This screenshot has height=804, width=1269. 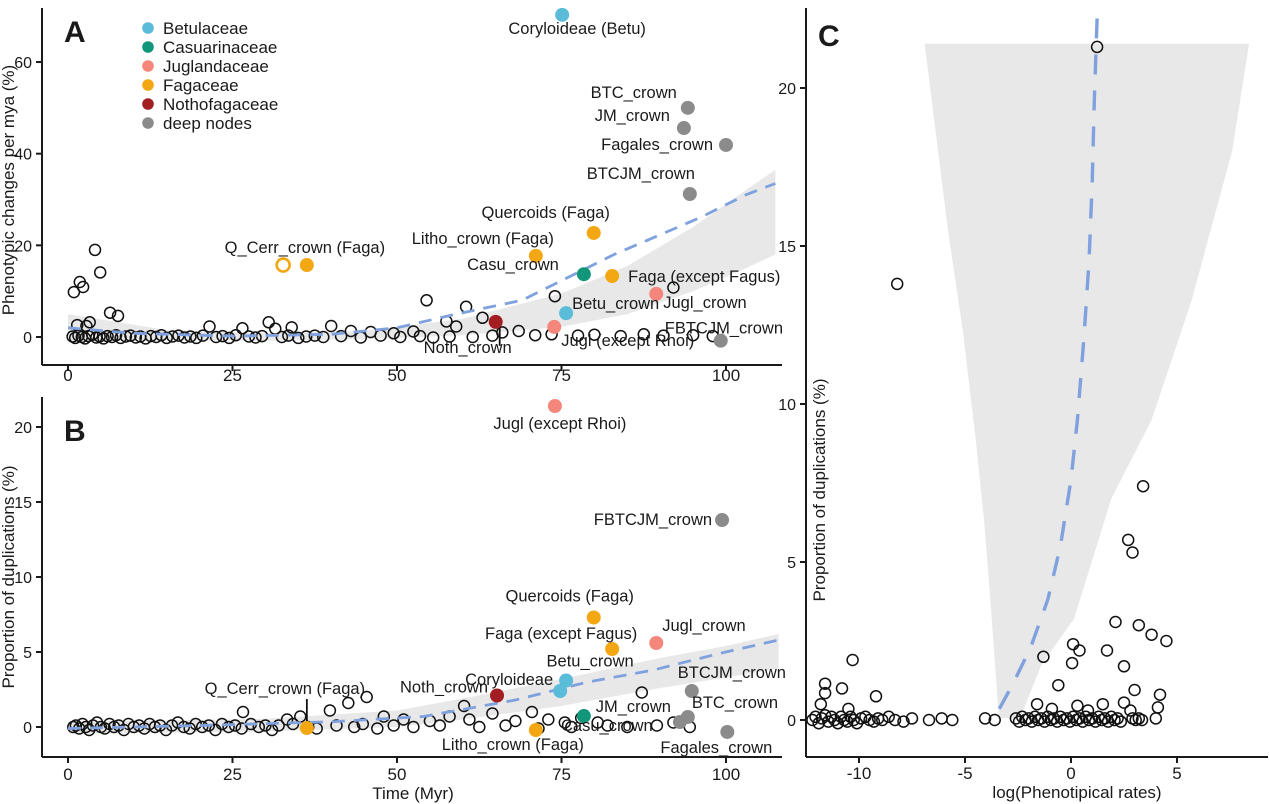 What do you see at coordinates (216, 66) in the screenshot?
I see `legend-label-juglandaceae: Juglandaceae` at bounding box center [216, 66].